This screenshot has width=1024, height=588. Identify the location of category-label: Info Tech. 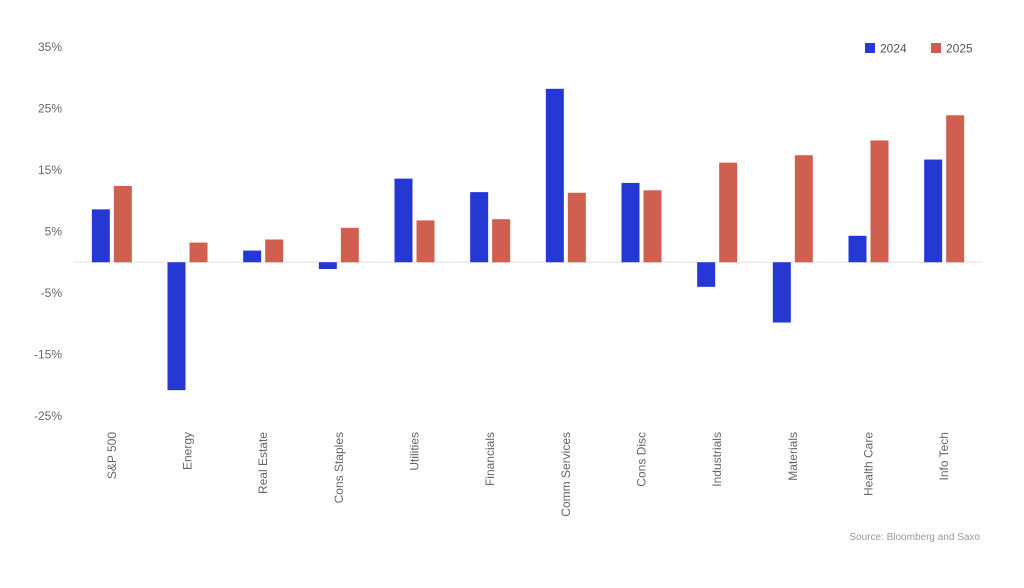
(944, 456).